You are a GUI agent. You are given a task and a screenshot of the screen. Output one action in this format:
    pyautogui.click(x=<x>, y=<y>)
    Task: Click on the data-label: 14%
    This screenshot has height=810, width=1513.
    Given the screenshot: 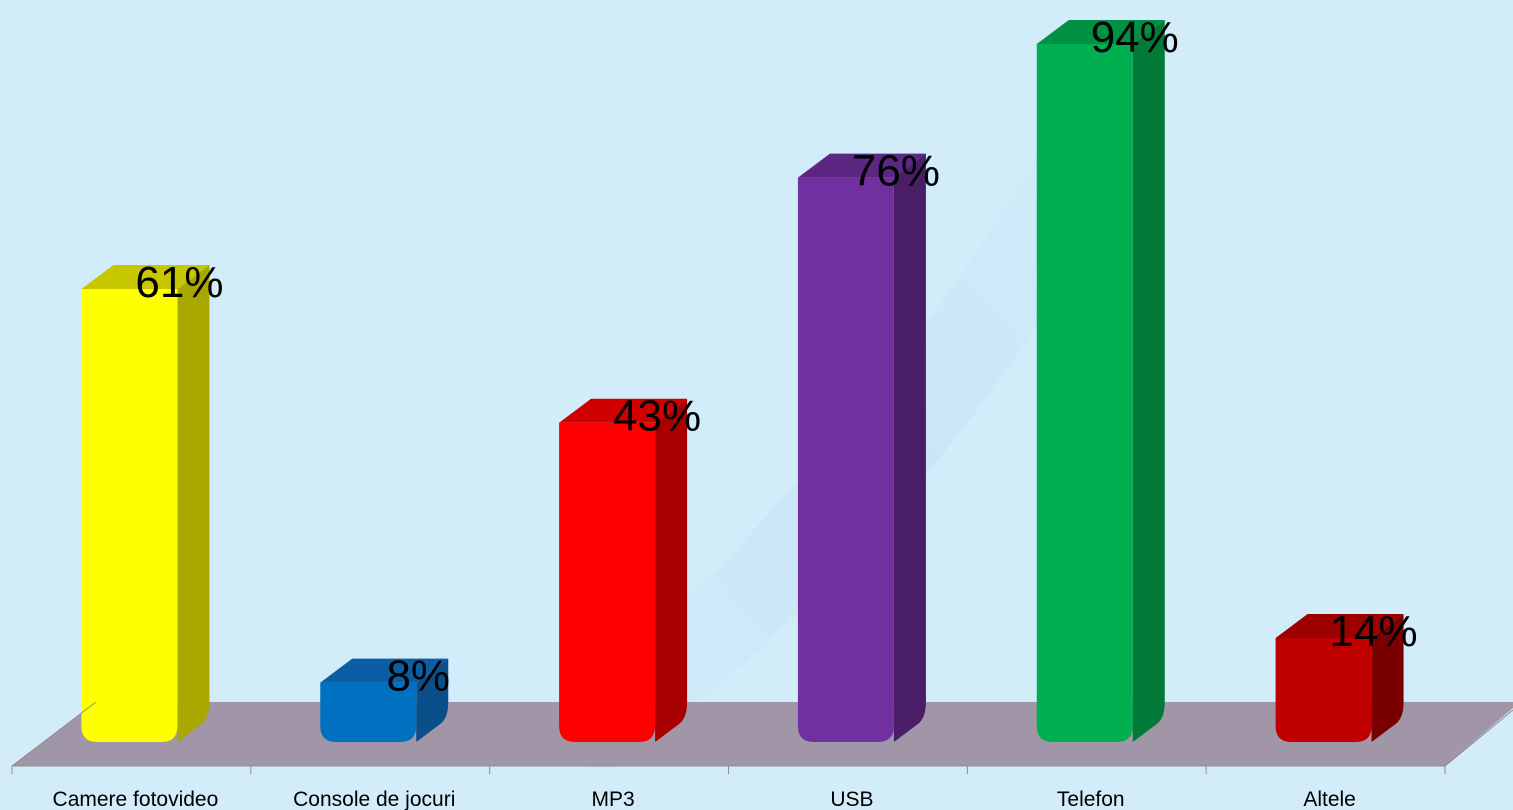 What is the action you would take?
    pyautogui.click(x=1374, y=631)
    